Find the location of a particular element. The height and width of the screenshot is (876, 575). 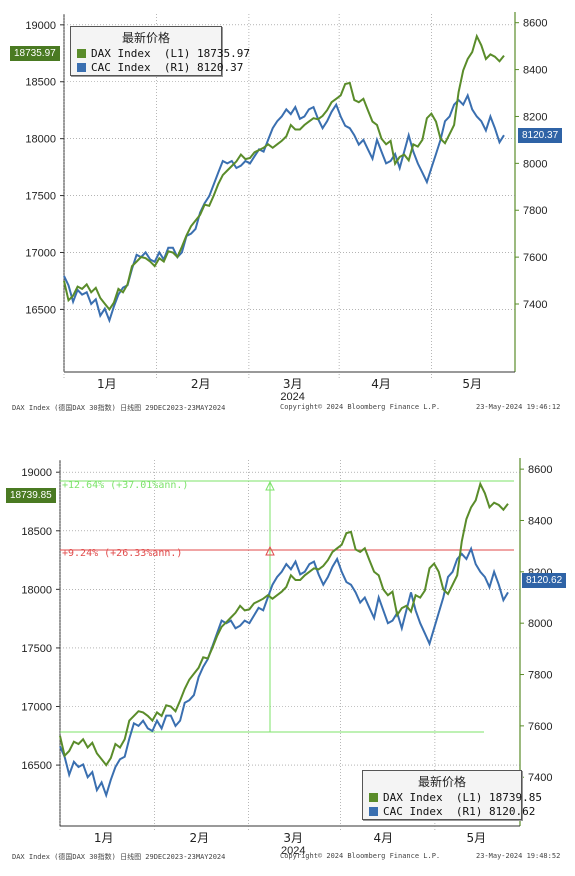

legend-entry-dax: DAX Index (L1) 18739.85 is located at coordinates (452, 798).